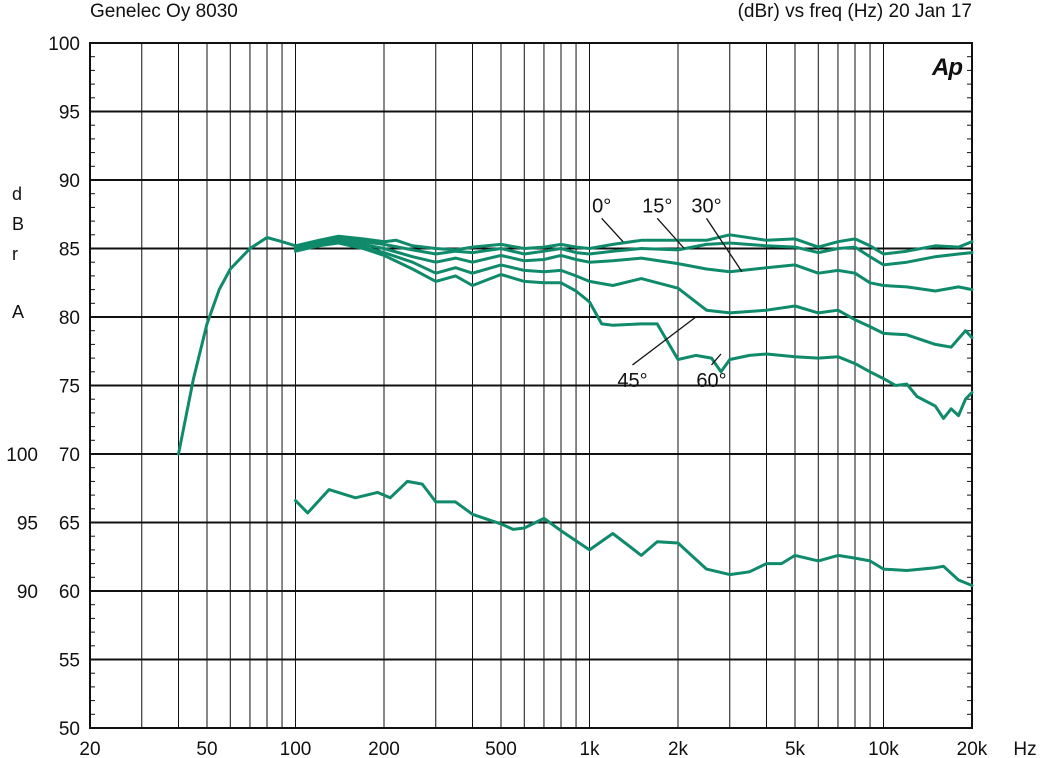 The image size is (1042, 758). I want to click on x-tick-label: 20k, so click(972, 748).